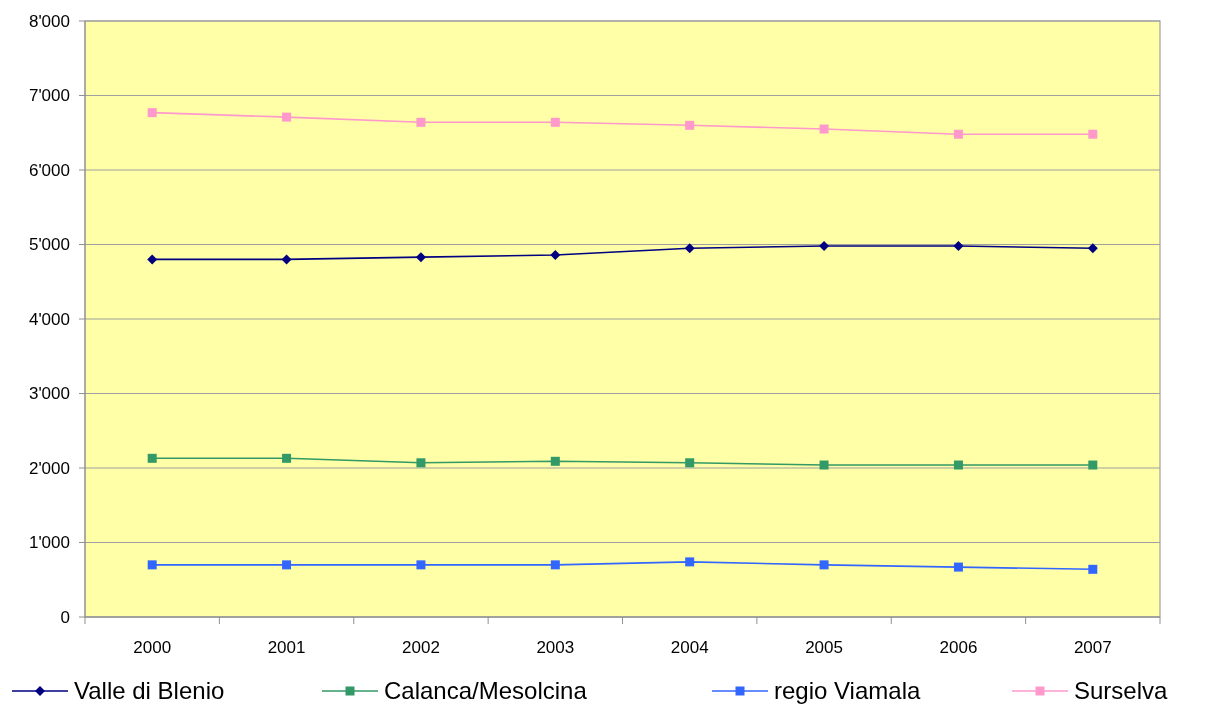  Describe the element at coordinates (49, 96) in the screenshot. I see `y-tick-label: 7'000` at that location.